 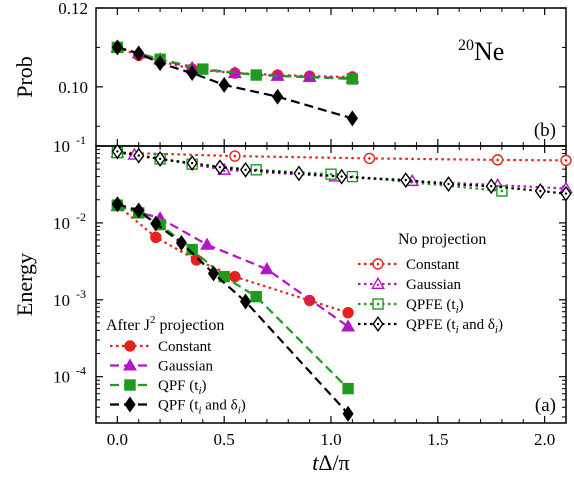 What do you see at coordinates (24, 284) in the screenshot?
I see `y-axis-label-energy: Energy` at bounding box center [24, 284].